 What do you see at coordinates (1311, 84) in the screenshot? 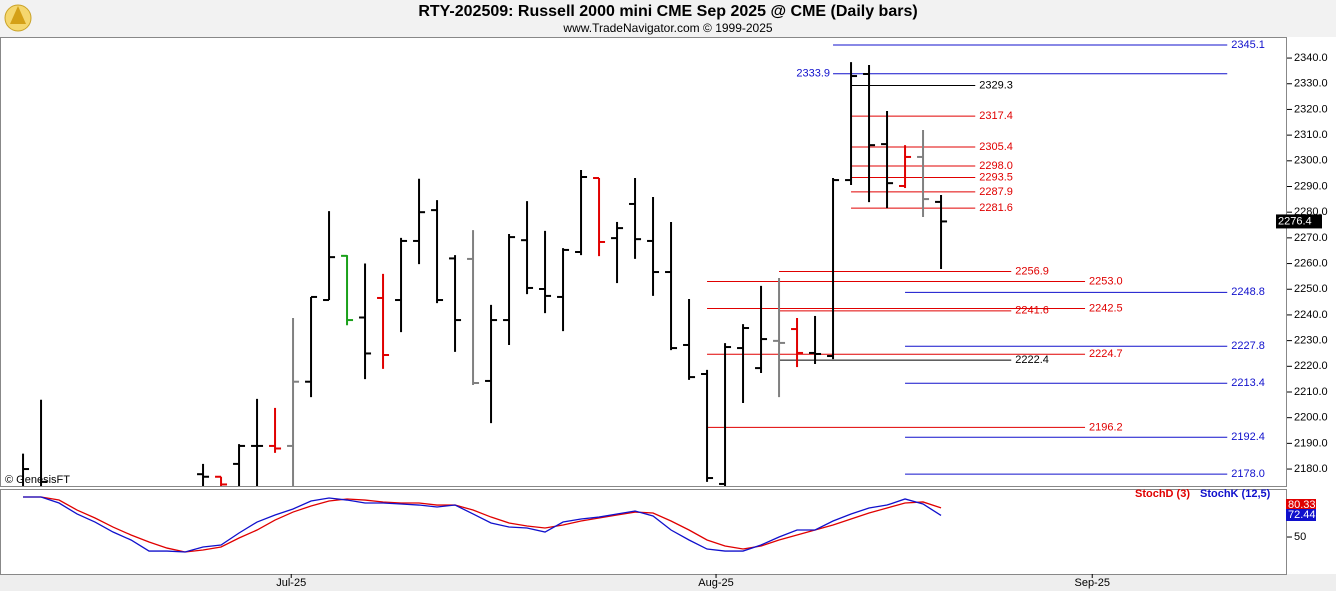
I see `y-tick-label: 2330.0` at bounding box center [1311, 84].